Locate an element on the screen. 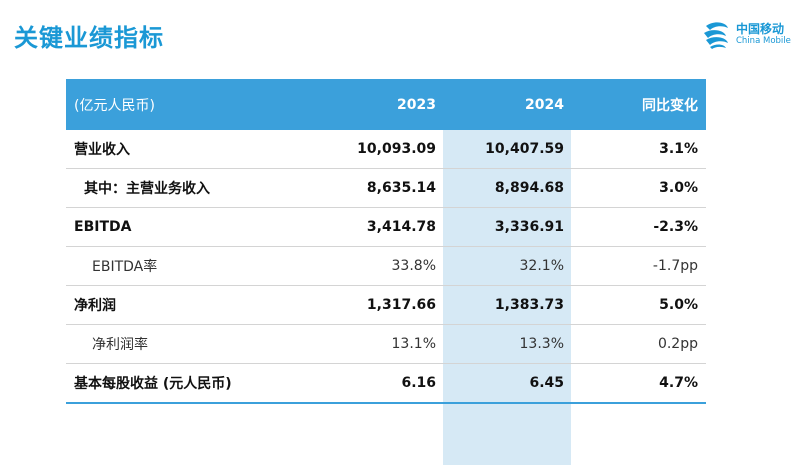 Image resolution: width=800 pixels, height=465 pixels. table-row: 营业收入 10,093.09 10,407.59 3.1% is located at coordinates (386, 149).